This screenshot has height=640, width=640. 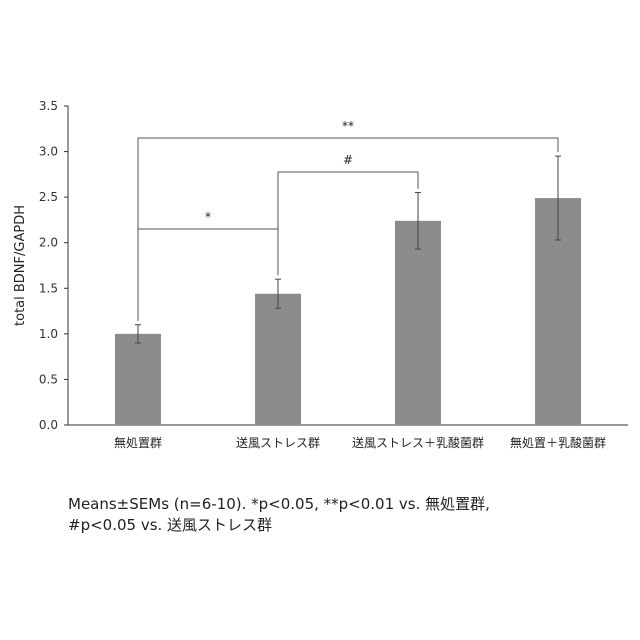 What do you see at coordinates (48, 334) in the screenshot?
I see `y-tick-label: 1.0` at bounding box center [48, 334].